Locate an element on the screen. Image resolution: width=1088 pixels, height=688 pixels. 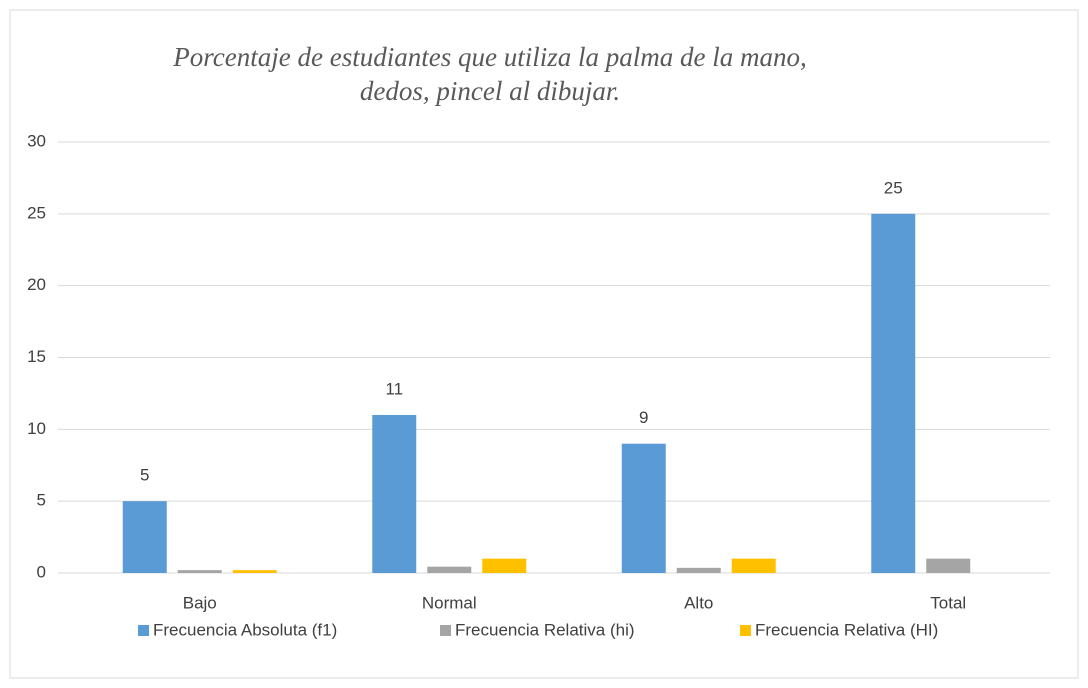
legend-label: Frecuencia Relativa (HI) is located at coordinates (846, 629).